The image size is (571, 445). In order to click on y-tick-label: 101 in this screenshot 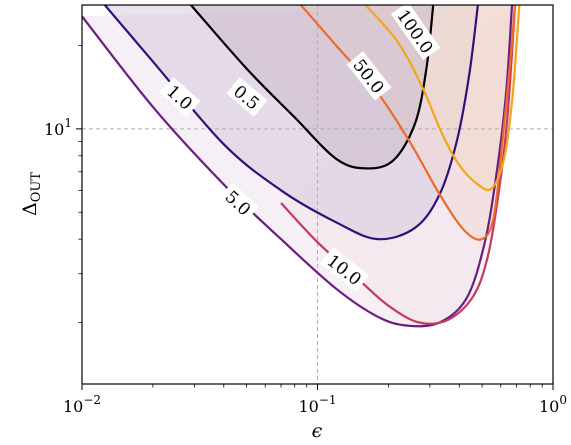, I will do `click(58, 127)`.